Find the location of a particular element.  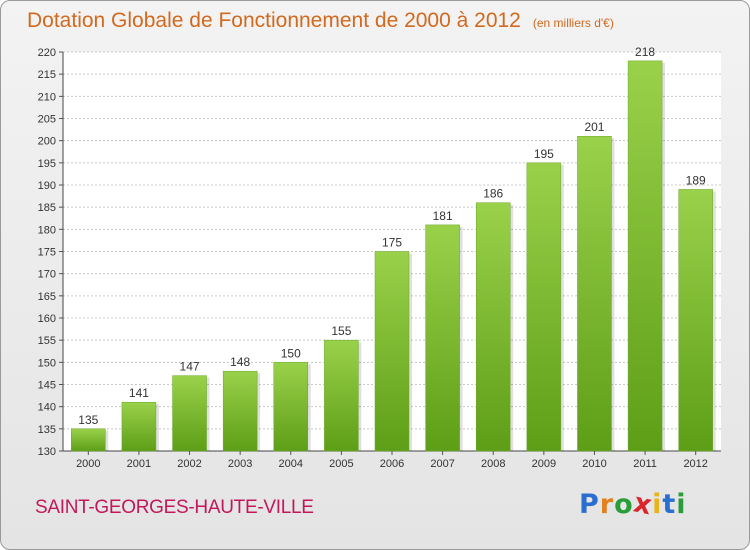

x-tick-label: 2007 is located at coordinates (442, 464).